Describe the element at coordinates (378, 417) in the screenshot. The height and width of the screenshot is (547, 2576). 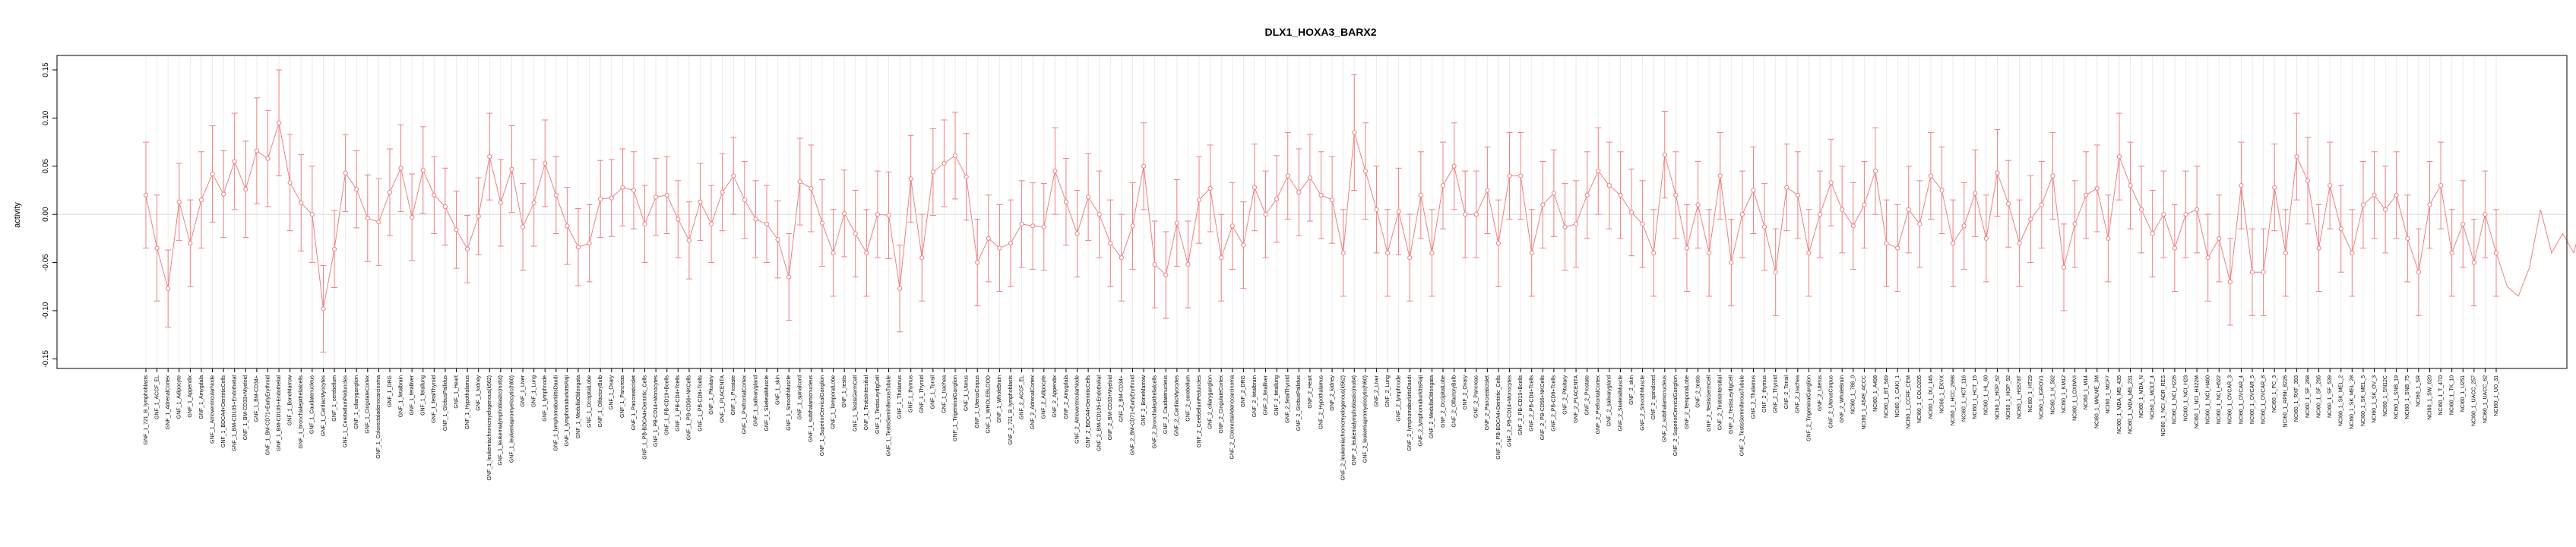
I see `x-tick-label: GNF_1_Colorectaladenocarcinoma` at that location.